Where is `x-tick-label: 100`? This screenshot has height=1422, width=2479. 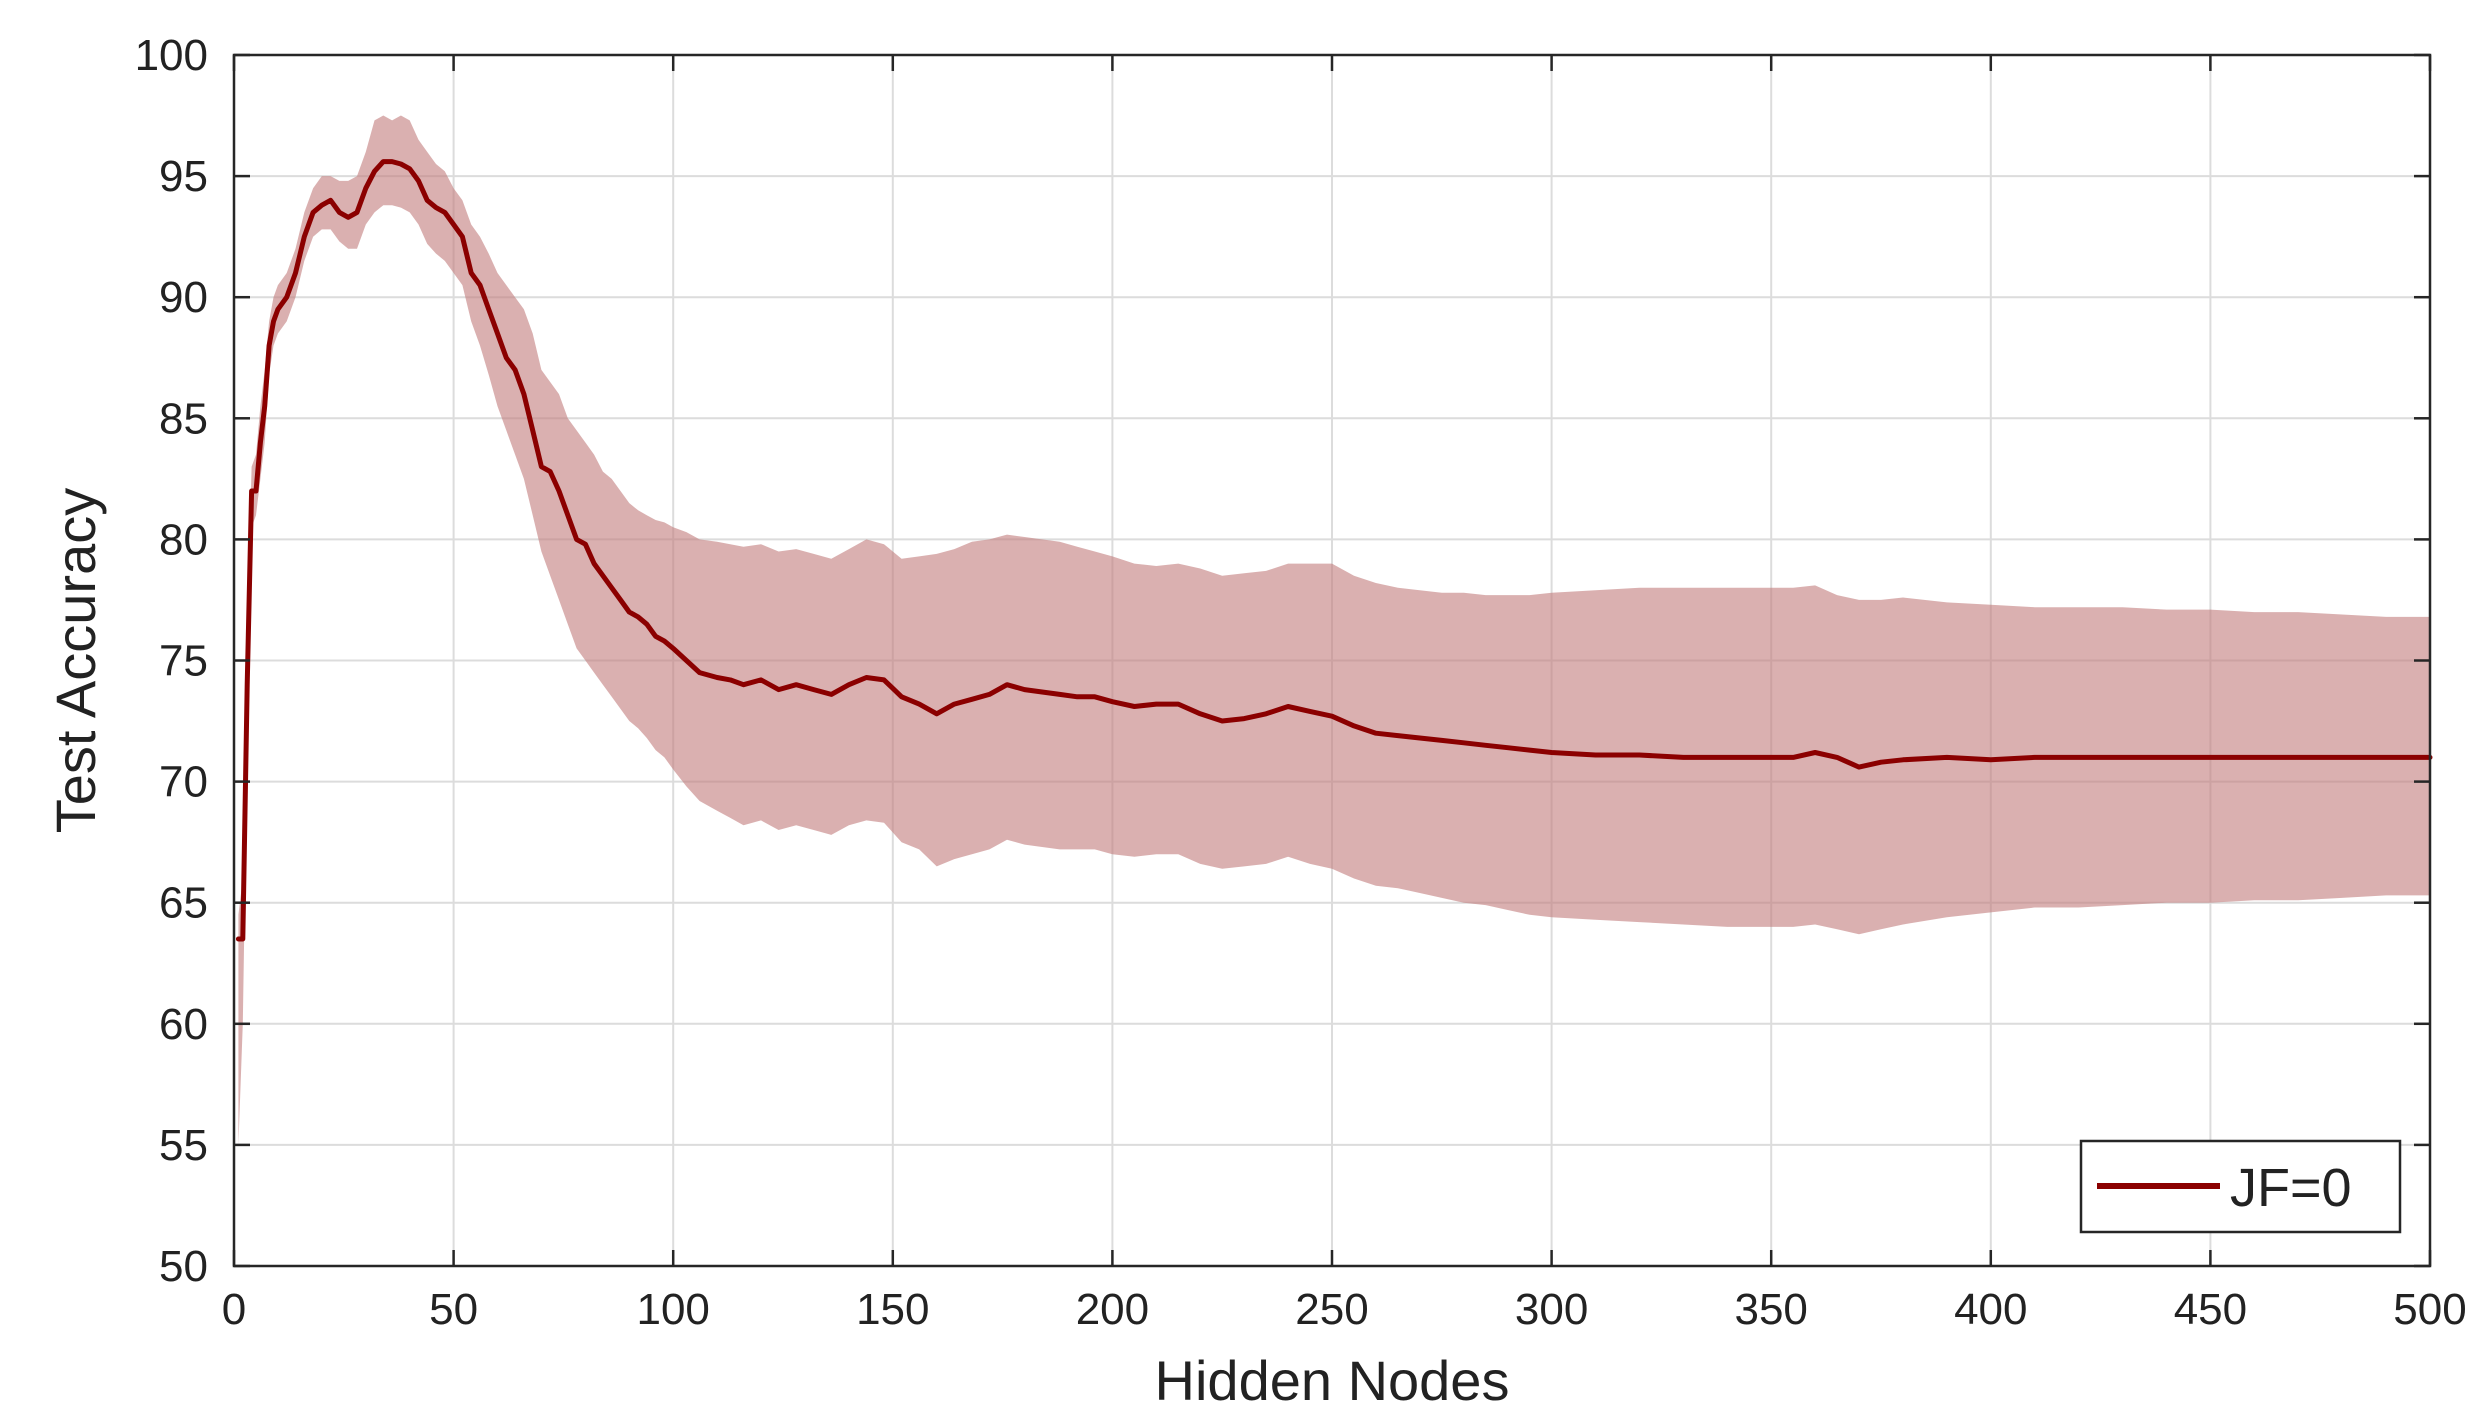 x-tick-label: 100 is located at coordinates (672, 1309).